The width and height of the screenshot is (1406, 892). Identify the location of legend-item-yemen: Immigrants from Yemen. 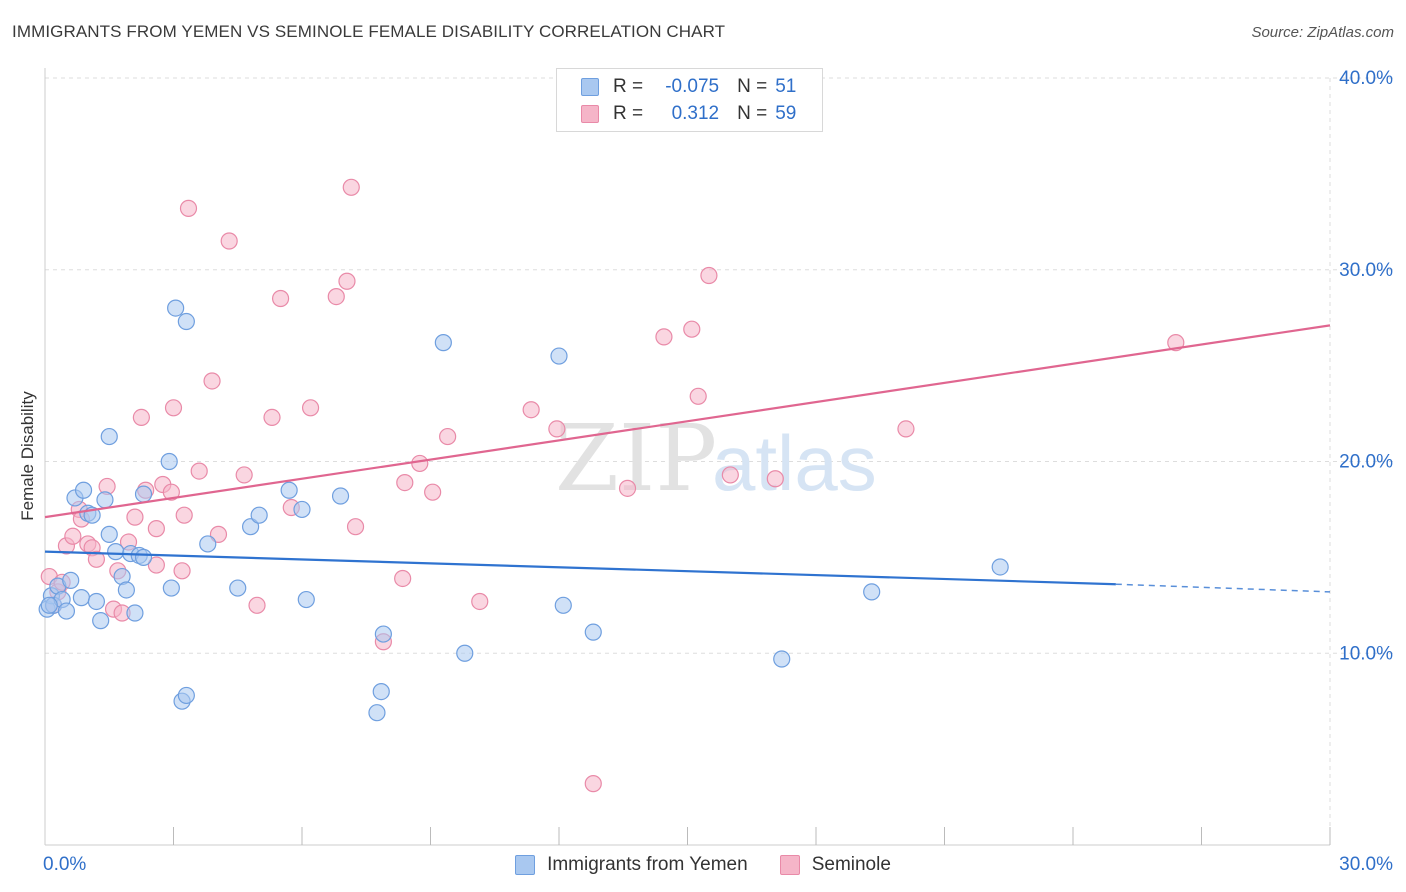
(631, 865).